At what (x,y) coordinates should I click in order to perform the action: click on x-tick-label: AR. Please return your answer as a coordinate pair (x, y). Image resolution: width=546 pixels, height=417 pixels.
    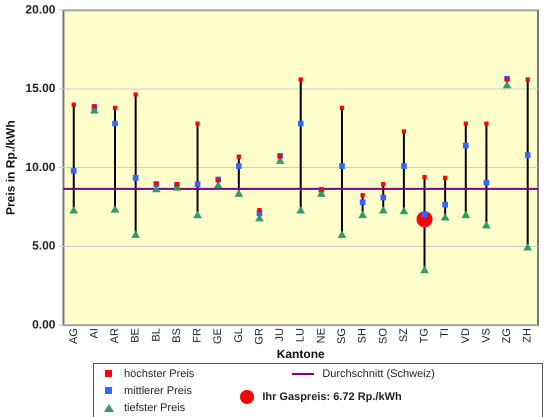
    Looking at the image, I should click on (115, 336).